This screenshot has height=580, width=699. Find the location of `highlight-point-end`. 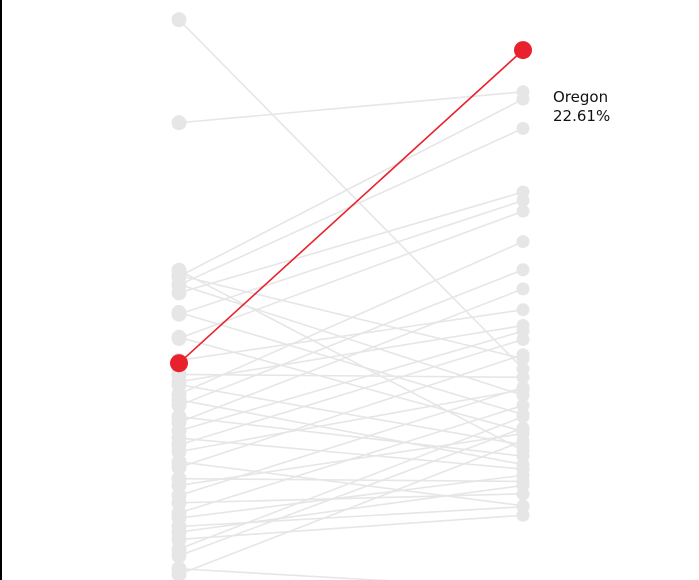

highlight-point-end is located at coordinates (523, 50).